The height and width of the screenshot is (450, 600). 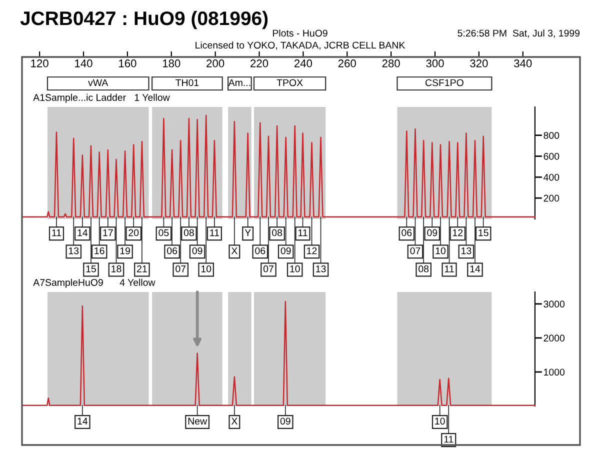 What do you see at coordinates (187, 82) in the screenshot?
I see `band-label: TH01` at bounding box center [187, 82].